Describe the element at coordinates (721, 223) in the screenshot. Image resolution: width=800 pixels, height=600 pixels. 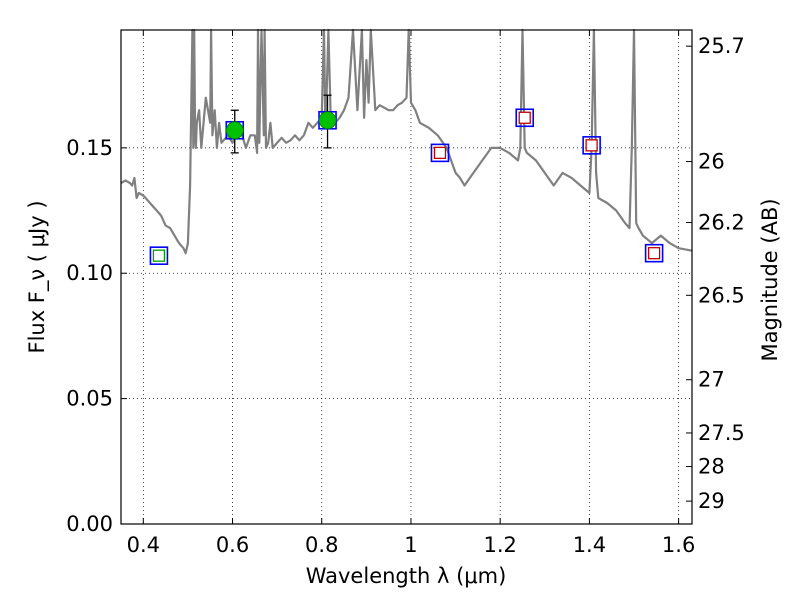
I see `mag-tick-label: 26.2` at that location.